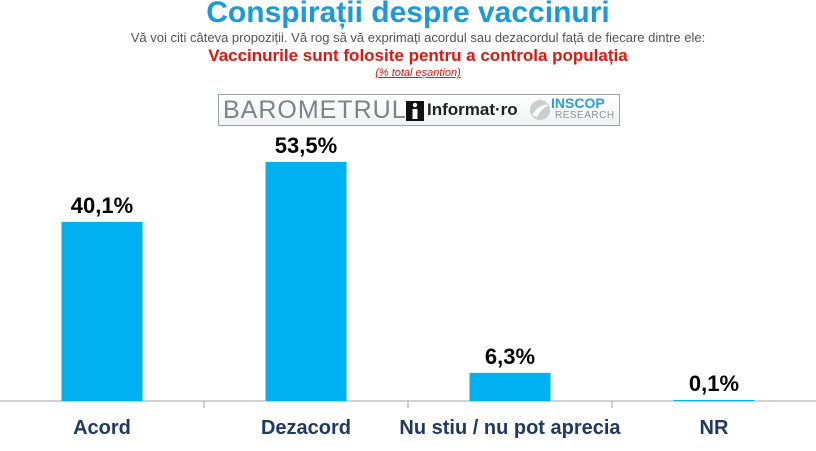 The height and width of the screenshot is (451, 816). What do you see at coordinates (585, 115) in the screenshot?
I see `research-logo-text: RESEARCH` at bounding box center [585, 115].